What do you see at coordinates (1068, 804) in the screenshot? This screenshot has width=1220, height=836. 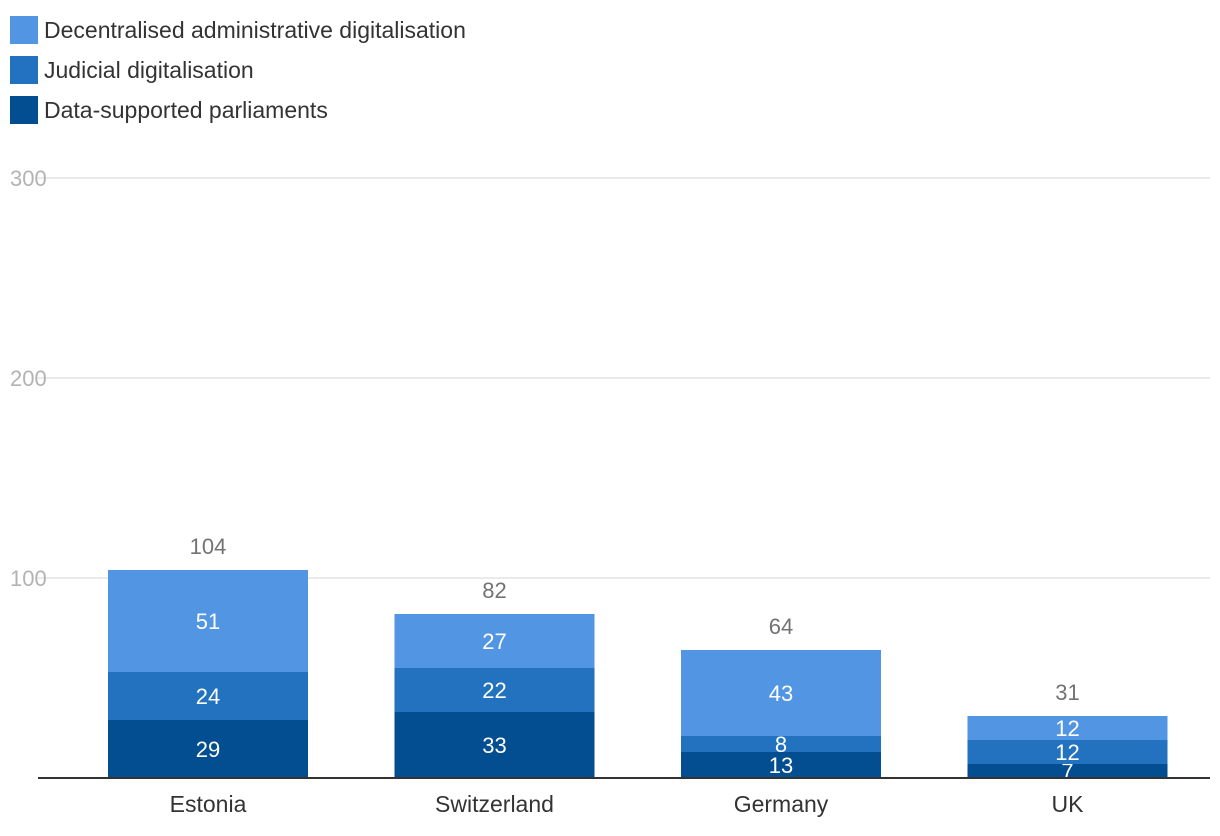 I see `x-tick-label-uk: UK` at bounding box center [1068, 804].